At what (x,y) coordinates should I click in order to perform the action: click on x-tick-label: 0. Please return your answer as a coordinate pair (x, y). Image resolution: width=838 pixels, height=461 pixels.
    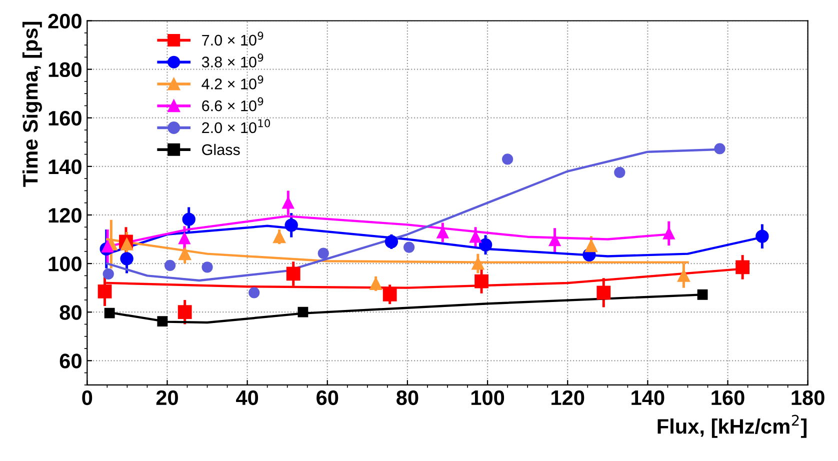
    Looking at the image, I should click on (87, 398).